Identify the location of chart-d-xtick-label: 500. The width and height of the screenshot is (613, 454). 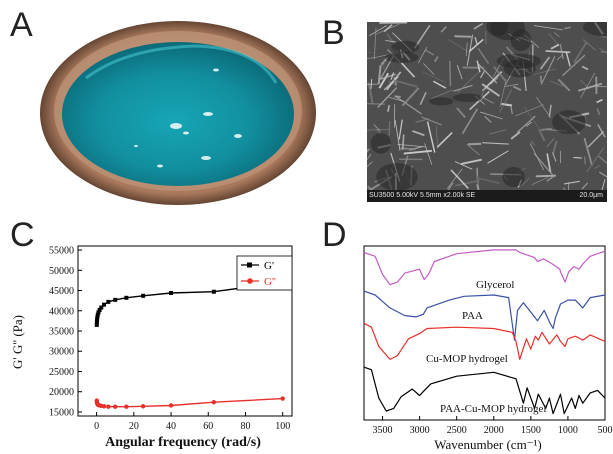
(605, 430).